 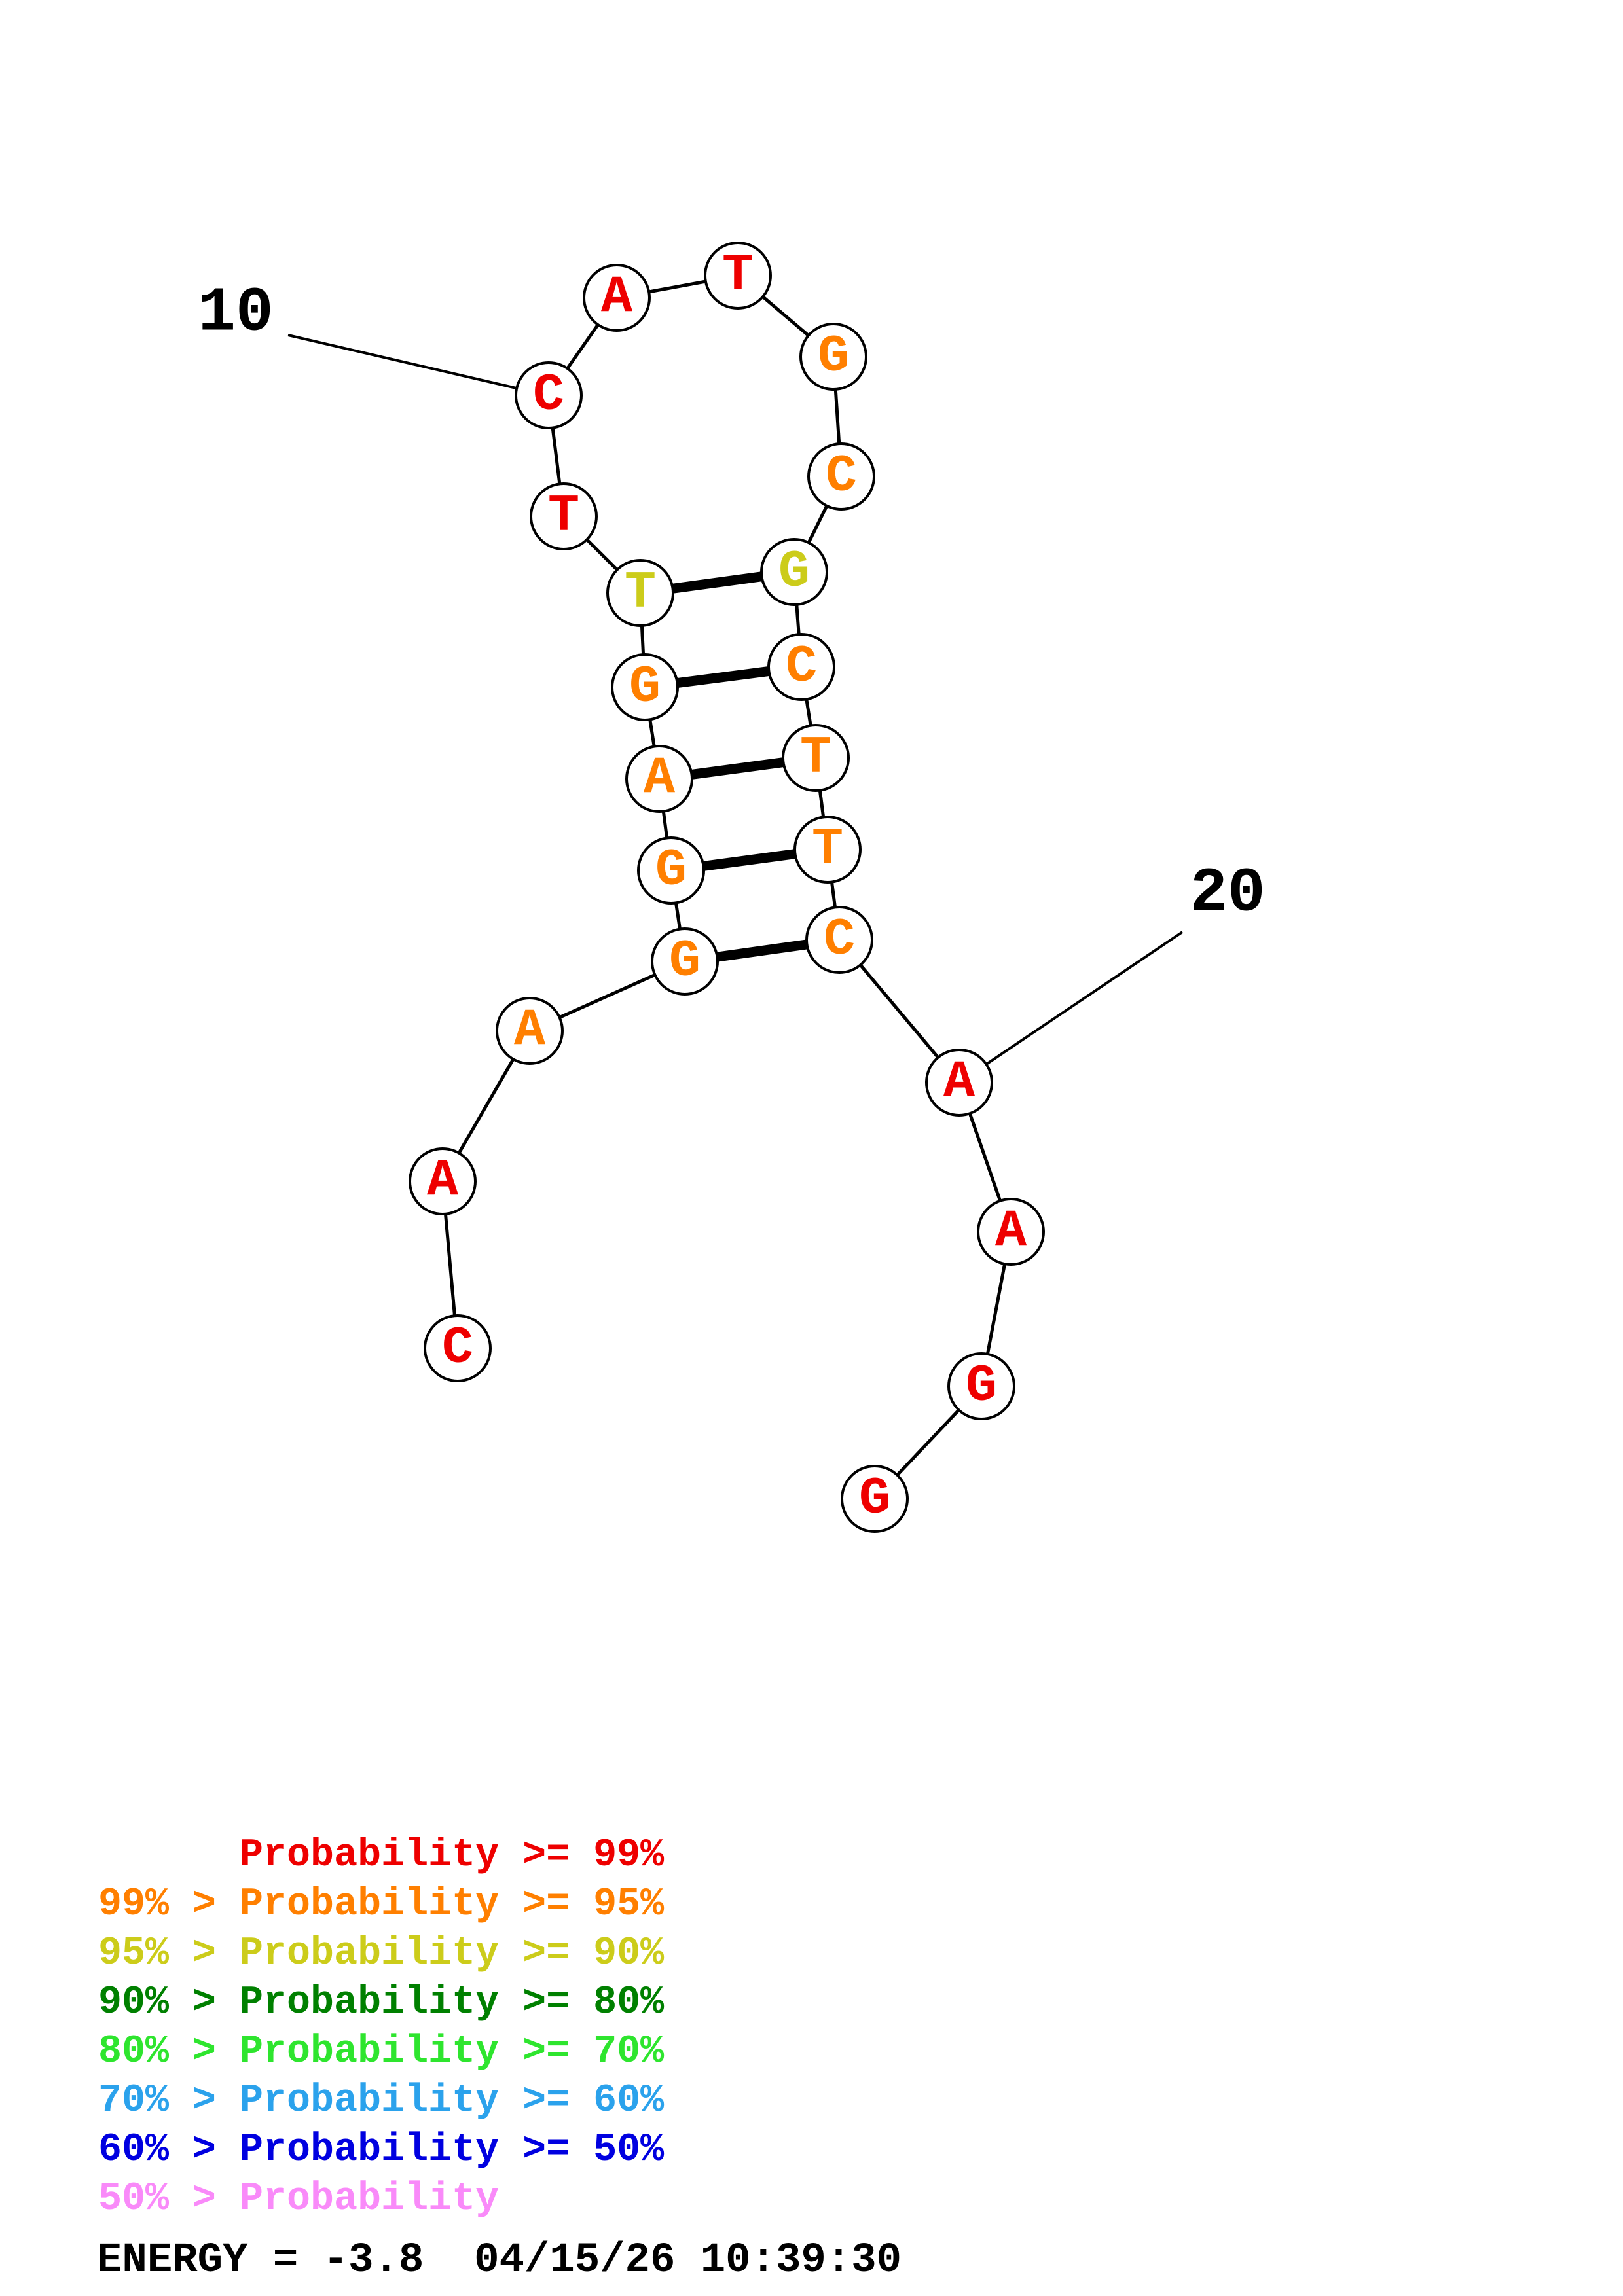 I want to click on legend-row: 90% > Probability >= 80%, so click(x=381, y=2003).